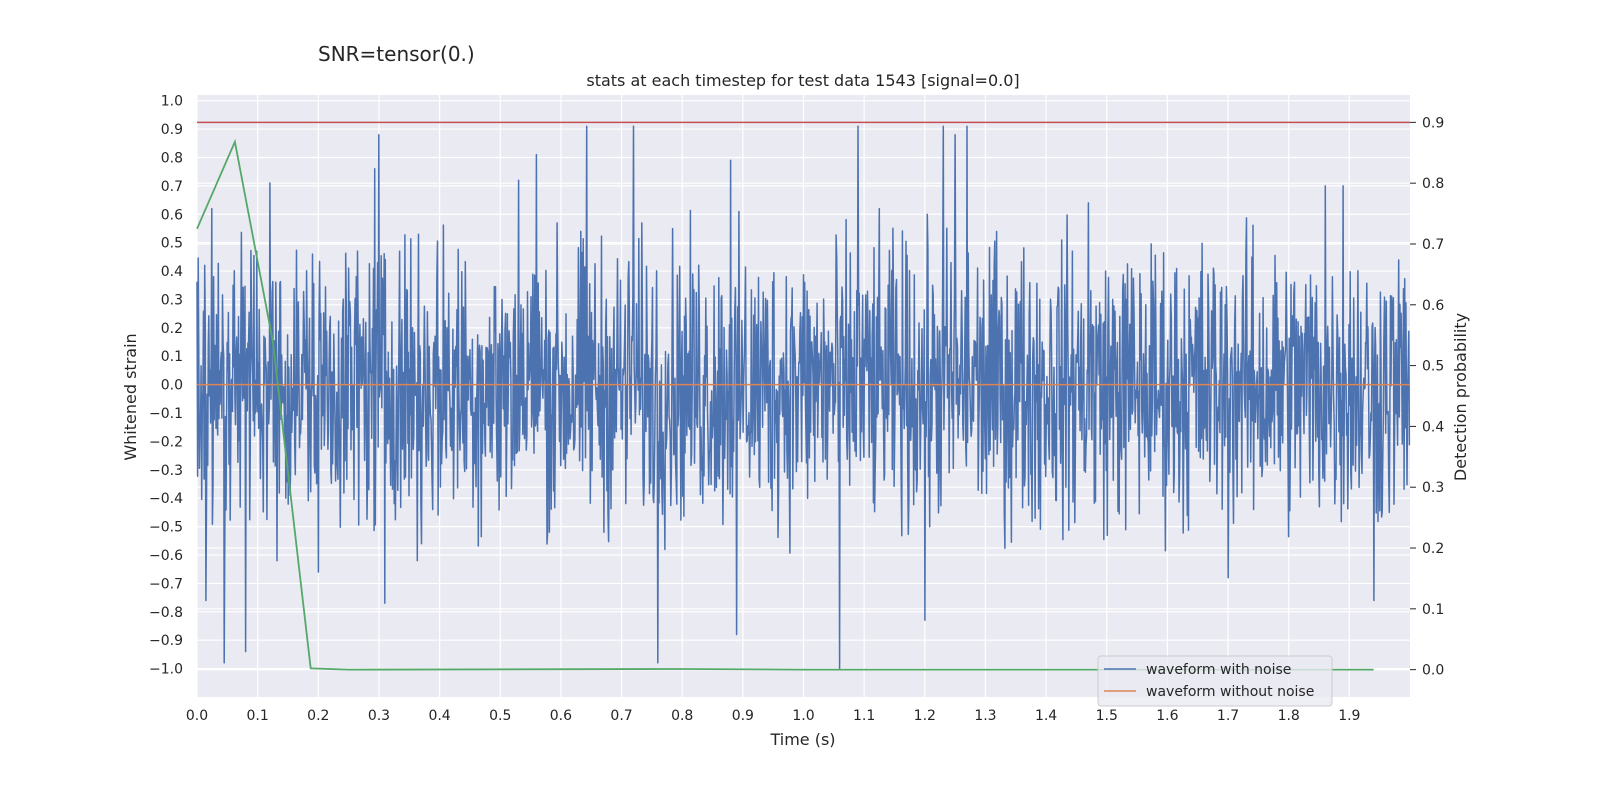 This screenshot has height=800, width=1600. What do you see at coordinates (1433, 184) in the screenshot?
I see `y2-tick-label-1: 0.8` at bounding box center [1433, 184].